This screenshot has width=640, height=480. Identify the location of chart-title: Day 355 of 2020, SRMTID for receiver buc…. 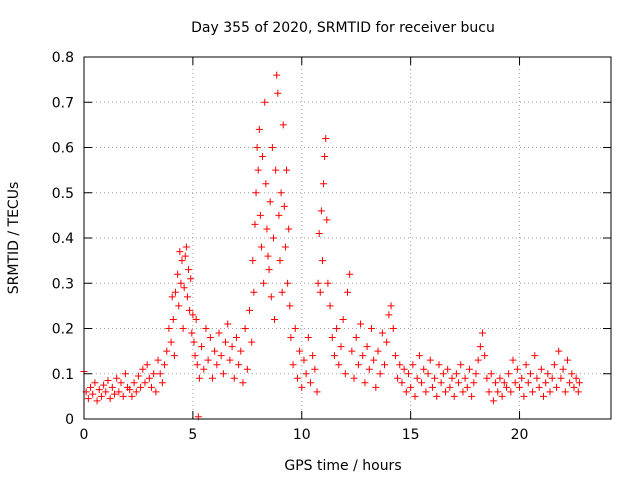
(343, 28).